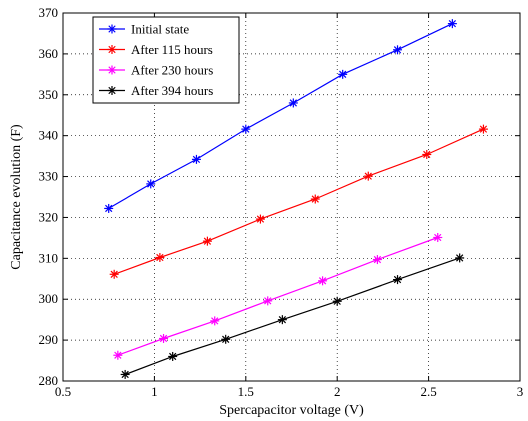 Image resolution: width=528 pixels, height=421 pixels. I want to click on legend-label-initial-state: Initial state, so click(160, 29).